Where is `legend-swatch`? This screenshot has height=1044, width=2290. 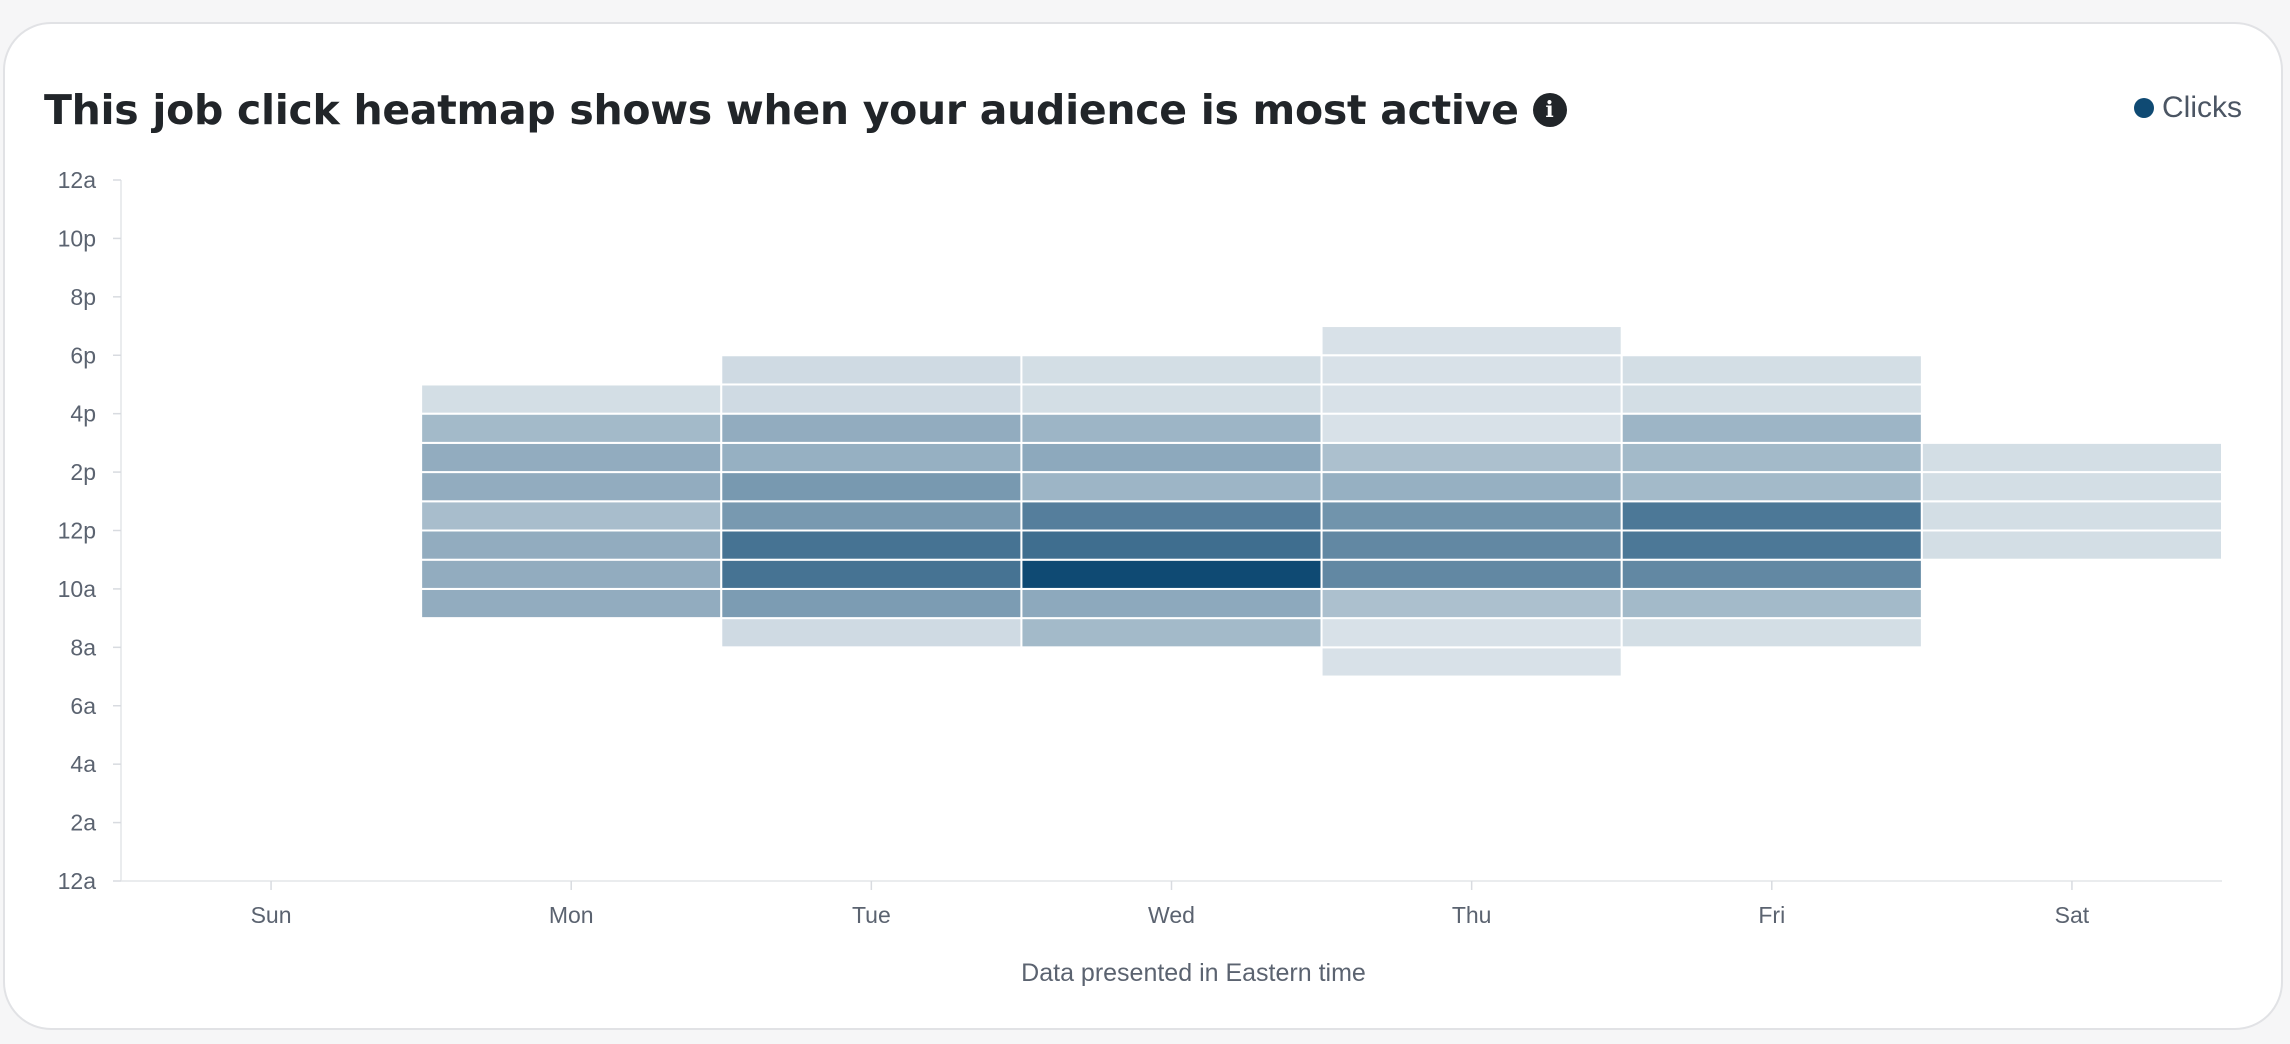 legend-swatch is located at coordinates (2144, 108).